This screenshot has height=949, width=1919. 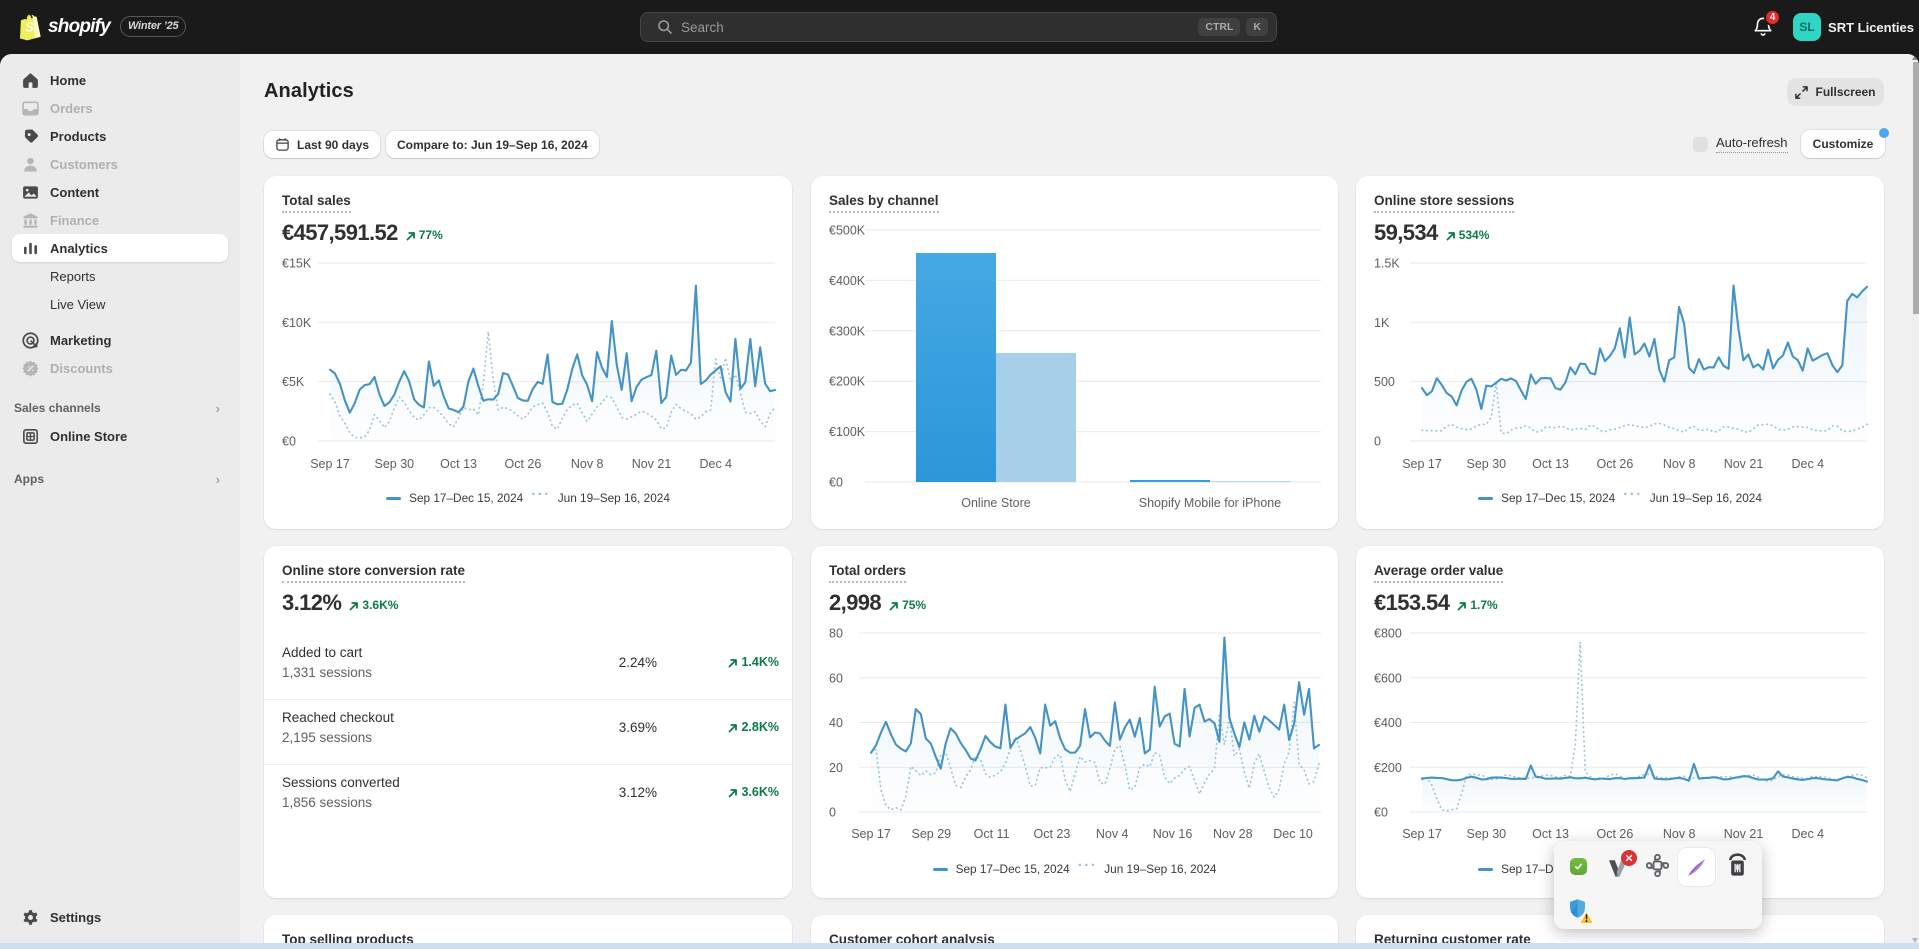 What do you see at coordinates (297, 323) in the screenshot?
I see `svg-text: €10K` at bounding box center [297, 323].